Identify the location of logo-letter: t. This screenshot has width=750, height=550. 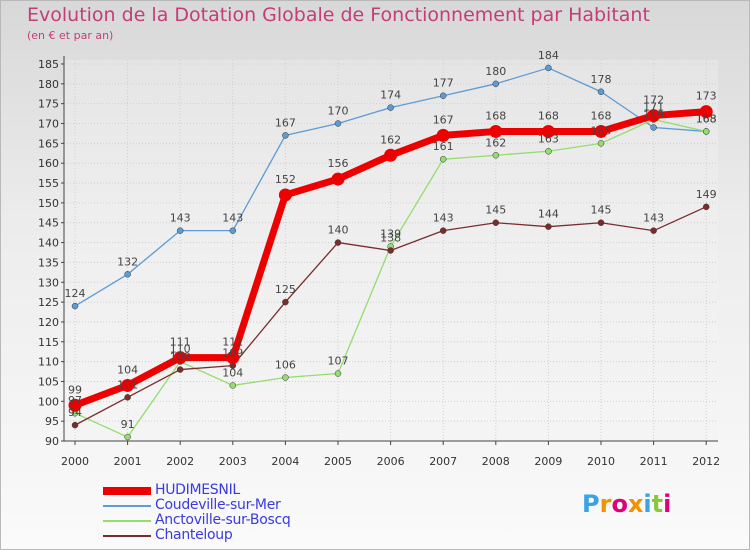
(657, 504).